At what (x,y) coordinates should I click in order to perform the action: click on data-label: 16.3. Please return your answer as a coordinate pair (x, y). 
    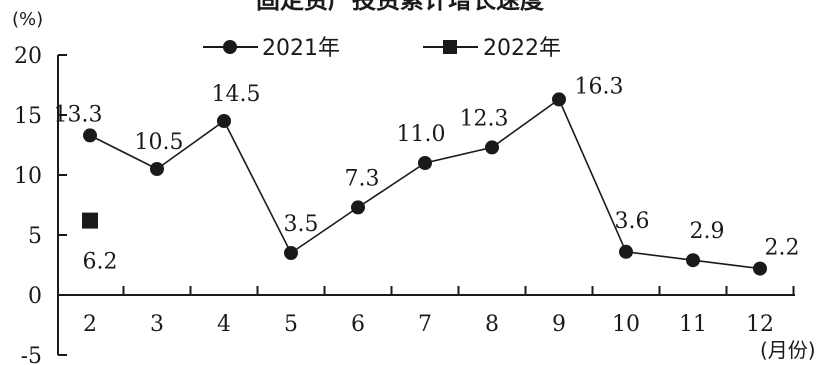
    Looking at the image, I should click on (599, 86).